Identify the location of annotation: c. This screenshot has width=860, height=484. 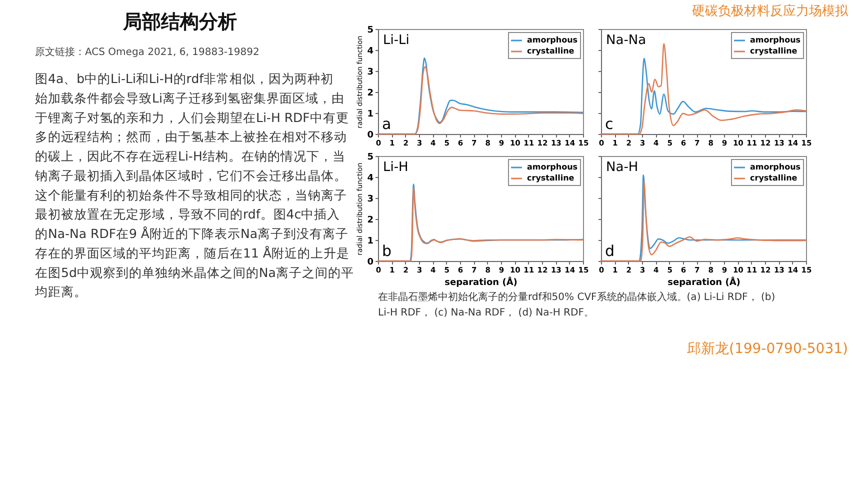
(609, 124).